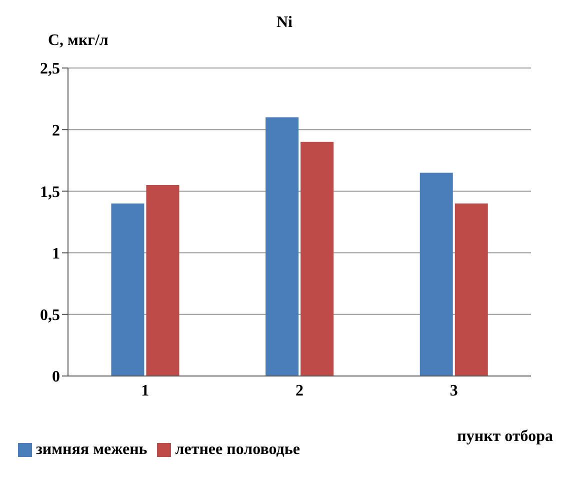 The width and height of the screenshot is (569, 477). What do you see at coordinates (50, 315) in the screenshot?
I see `y-tick-label: 0,5` at bounding box center [50, 315].